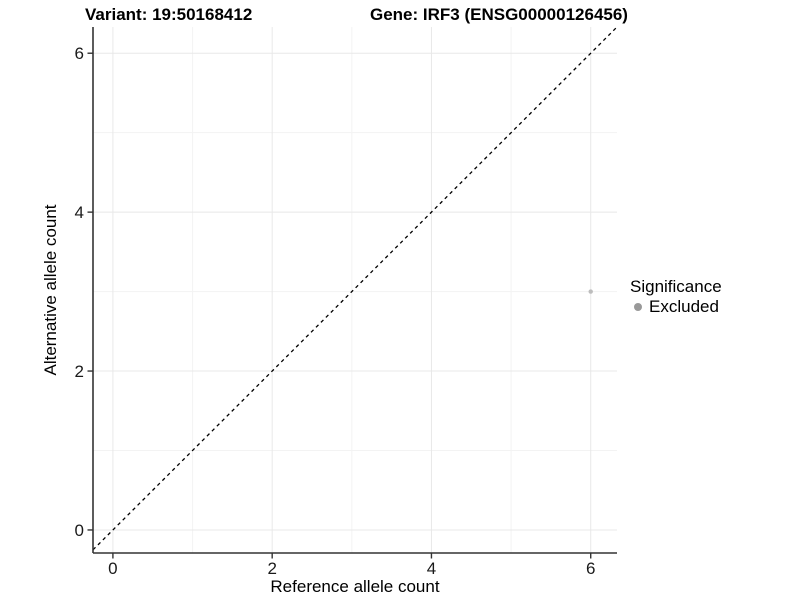 The image size is (800, 600). Describe the element at coordinates (431, 568) in the screenshot. I see `x-tick-label: 4` at that location.